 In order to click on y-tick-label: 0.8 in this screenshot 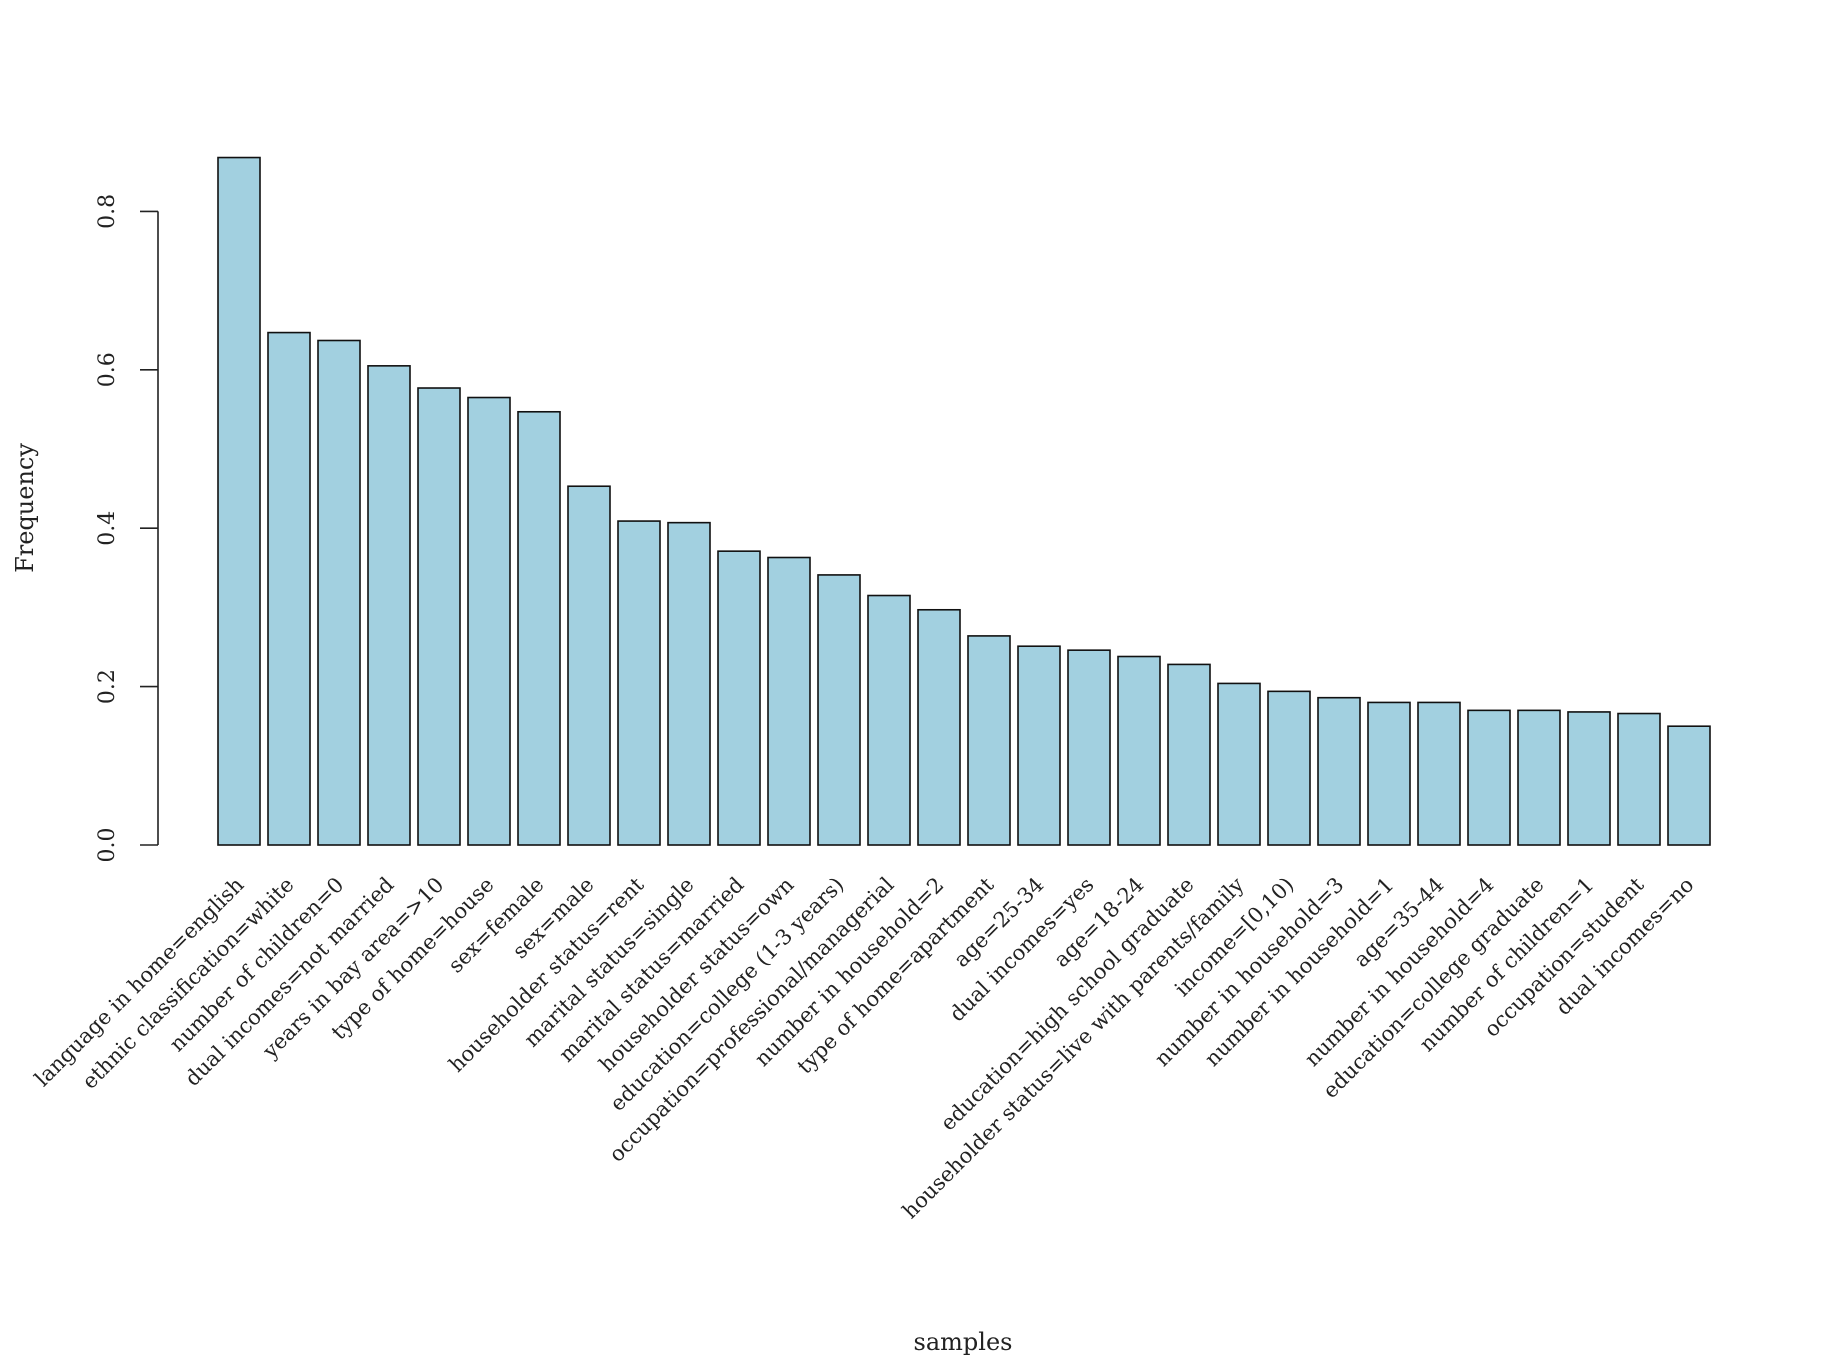, I will do `click(107, 211)`.